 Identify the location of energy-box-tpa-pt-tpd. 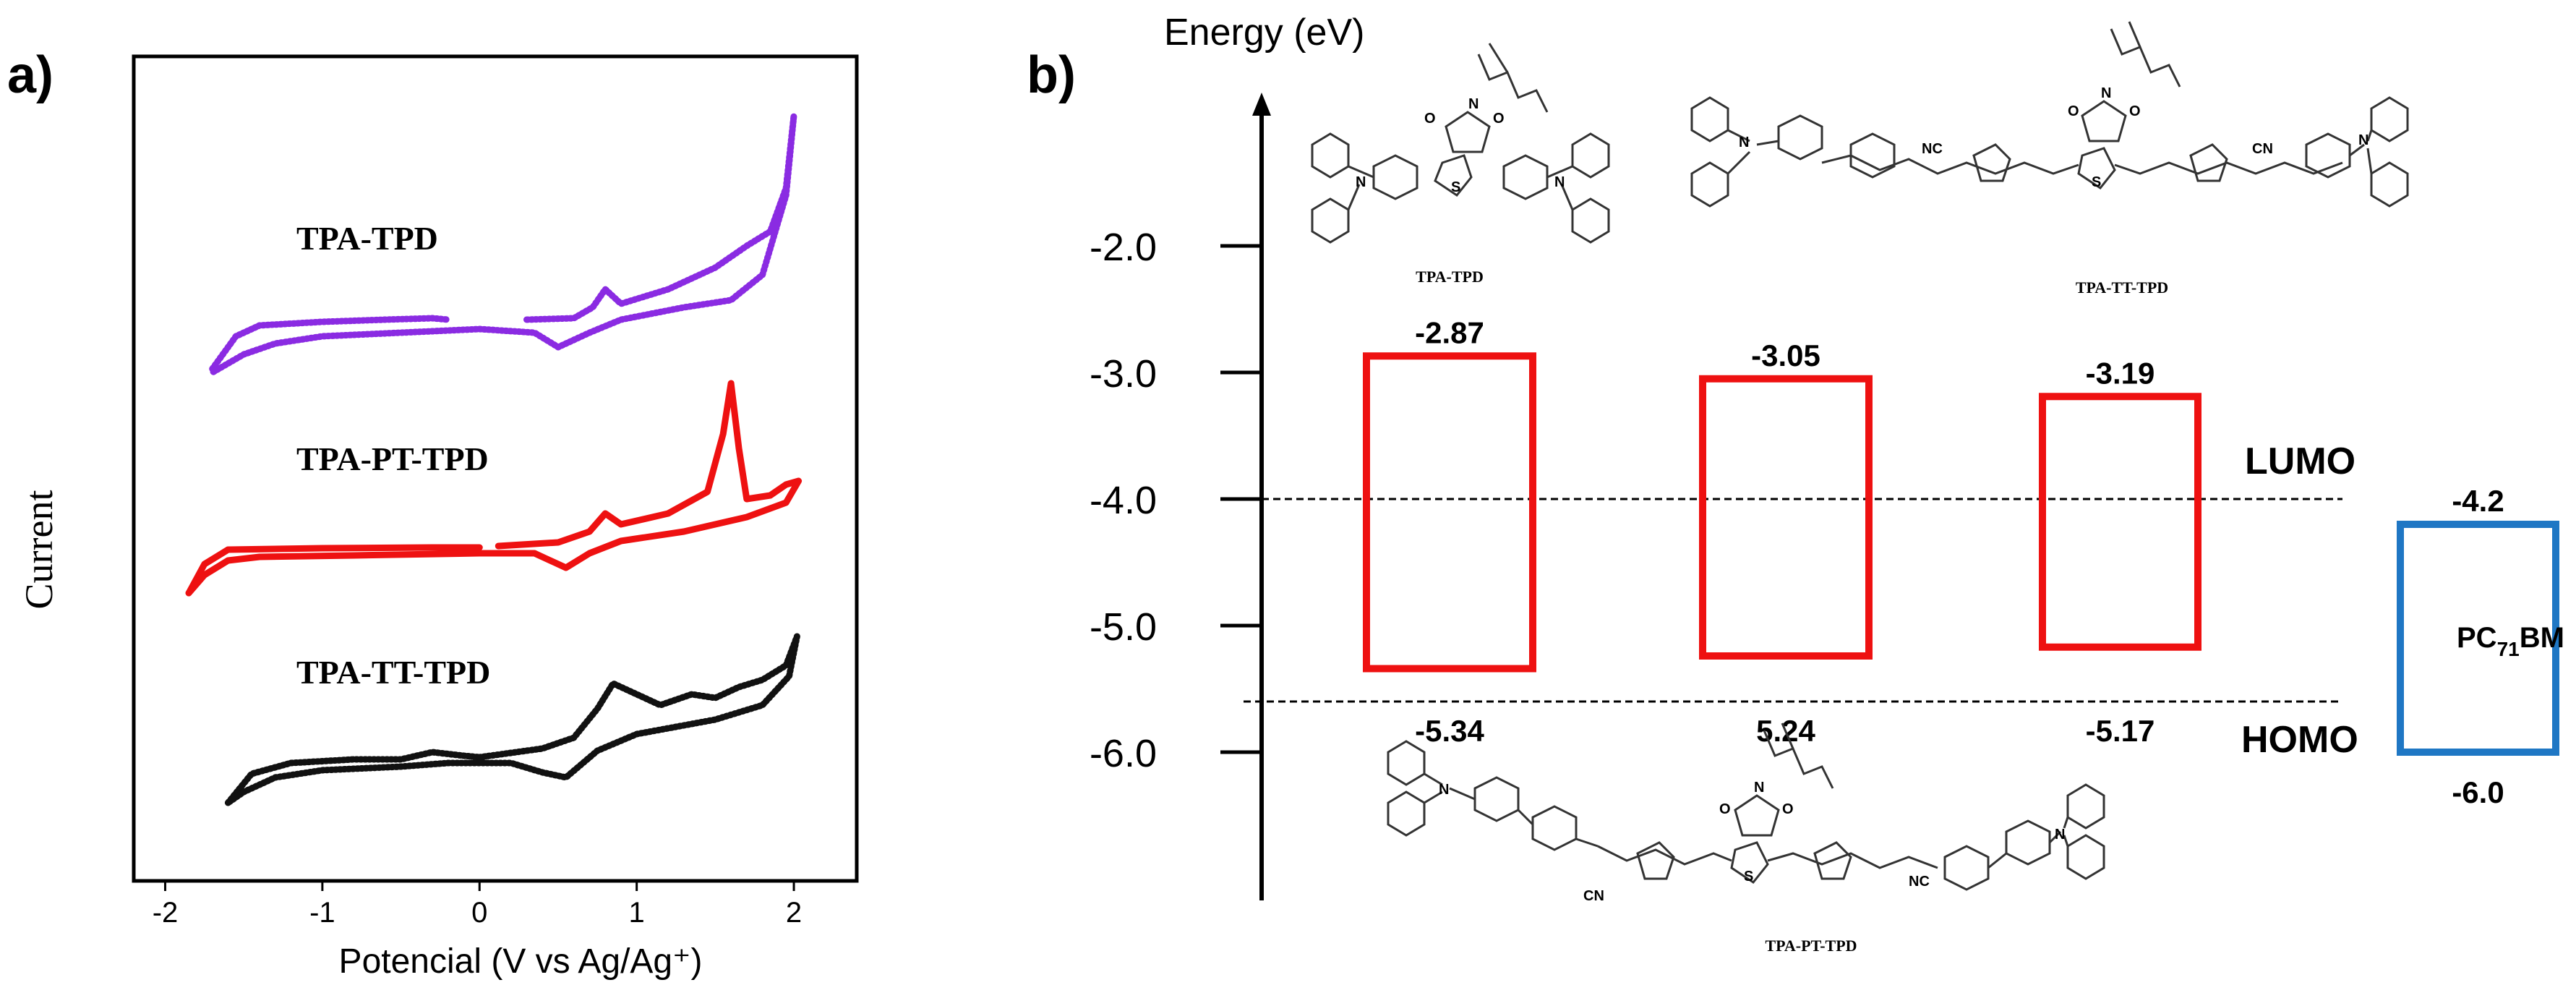
(1786, 517).